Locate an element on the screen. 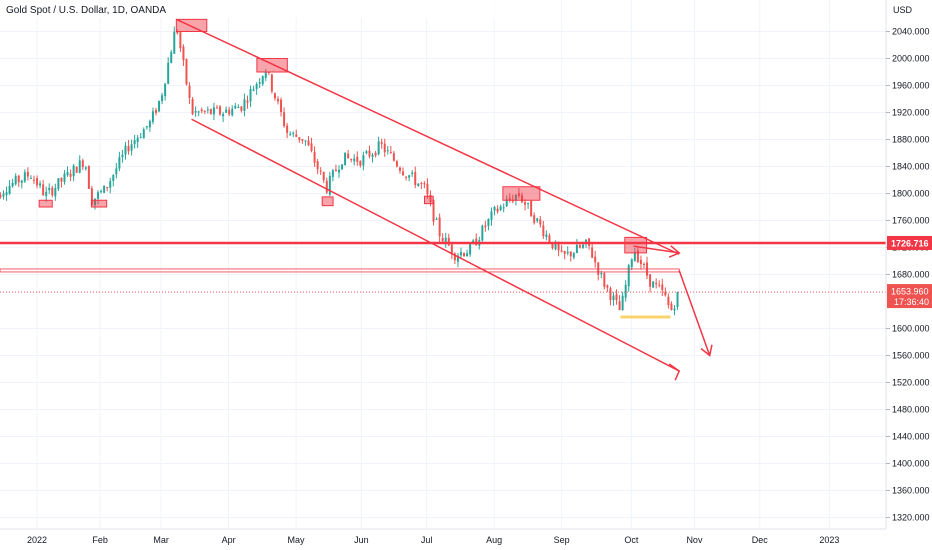 The height and width of the screenshot is (550, 932). channel-arrowhead is located at coordinates (674, 372).